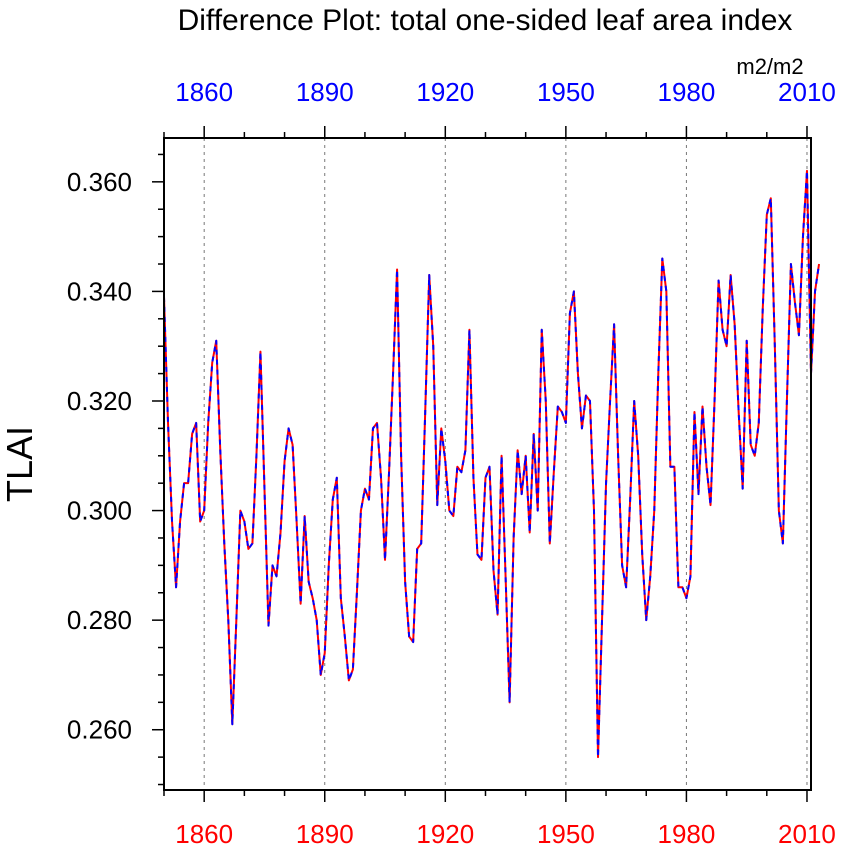 This screenshot has height=847, width=867. I want to click on y-axis-label: TLAI, so click(20, 464).